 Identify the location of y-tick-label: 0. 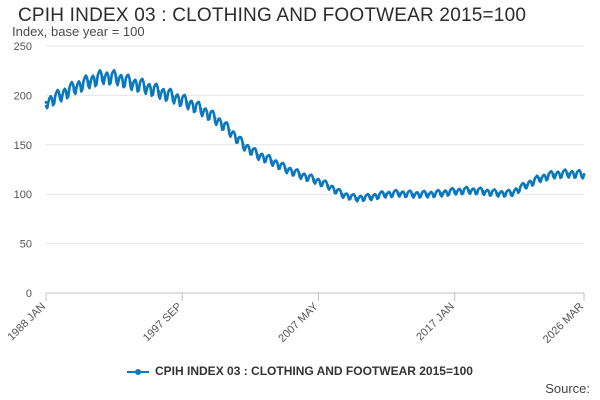
(29, 294).